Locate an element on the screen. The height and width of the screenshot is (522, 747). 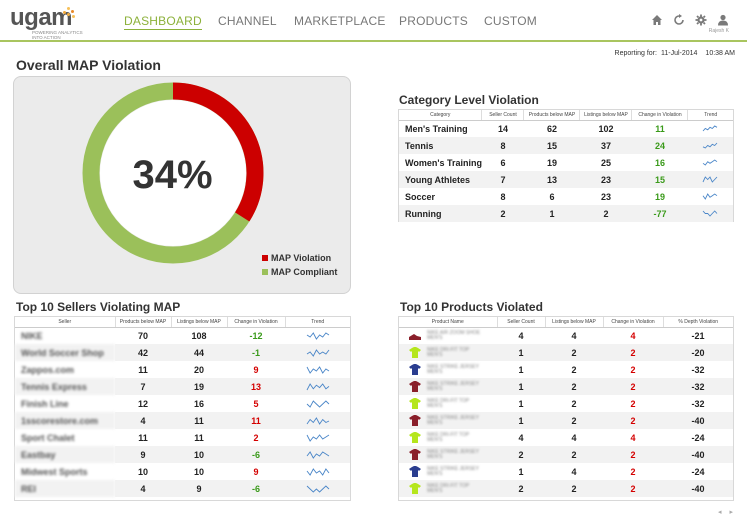
table-row: Women's Training 6 19 25 16 is located at coordinates (566, 162).